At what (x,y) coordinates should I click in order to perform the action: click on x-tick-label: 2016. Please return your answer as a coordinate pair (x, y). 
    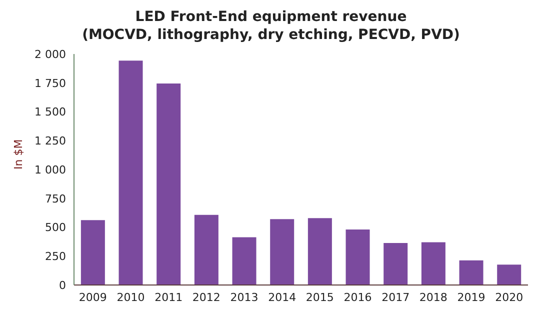
    Looking at the image, I should click on (358, 297).